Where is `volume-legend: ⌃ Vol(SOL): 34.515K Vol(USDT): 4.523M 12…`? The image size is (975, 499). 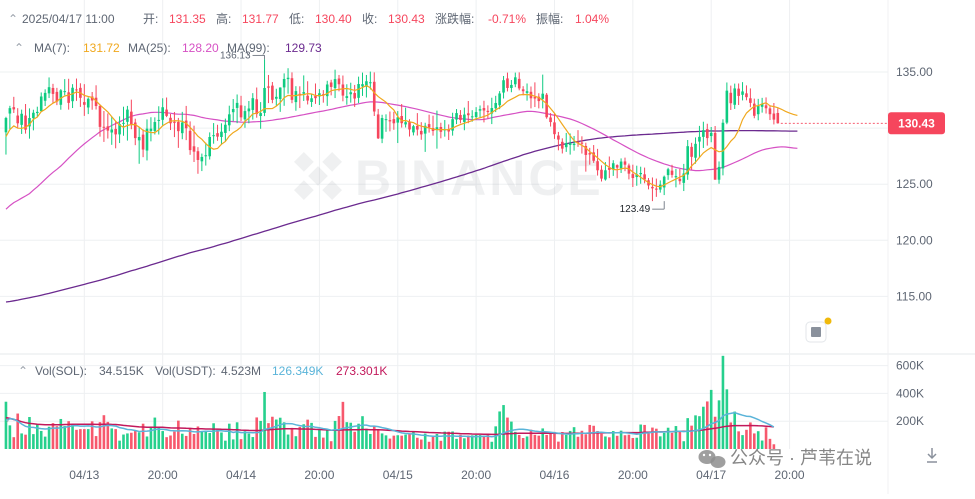 volume-legend: ⌃ Vol(SOL): 34.515K Vol(USDT): 4.523M 12… is located at coordinates (202, 371).